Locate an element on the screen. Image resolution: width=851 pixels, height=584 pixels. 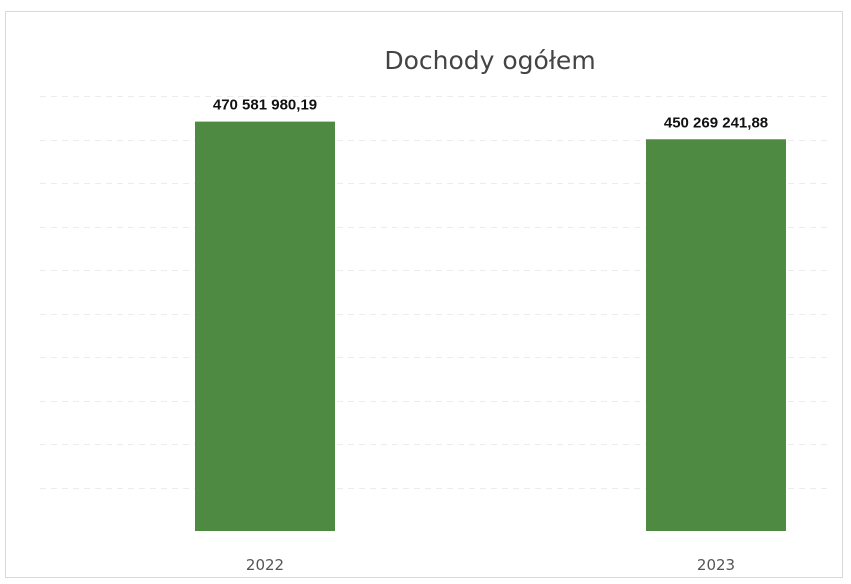
data-label-2023: 450 269 241,88 is located at coordinates (716, 122).